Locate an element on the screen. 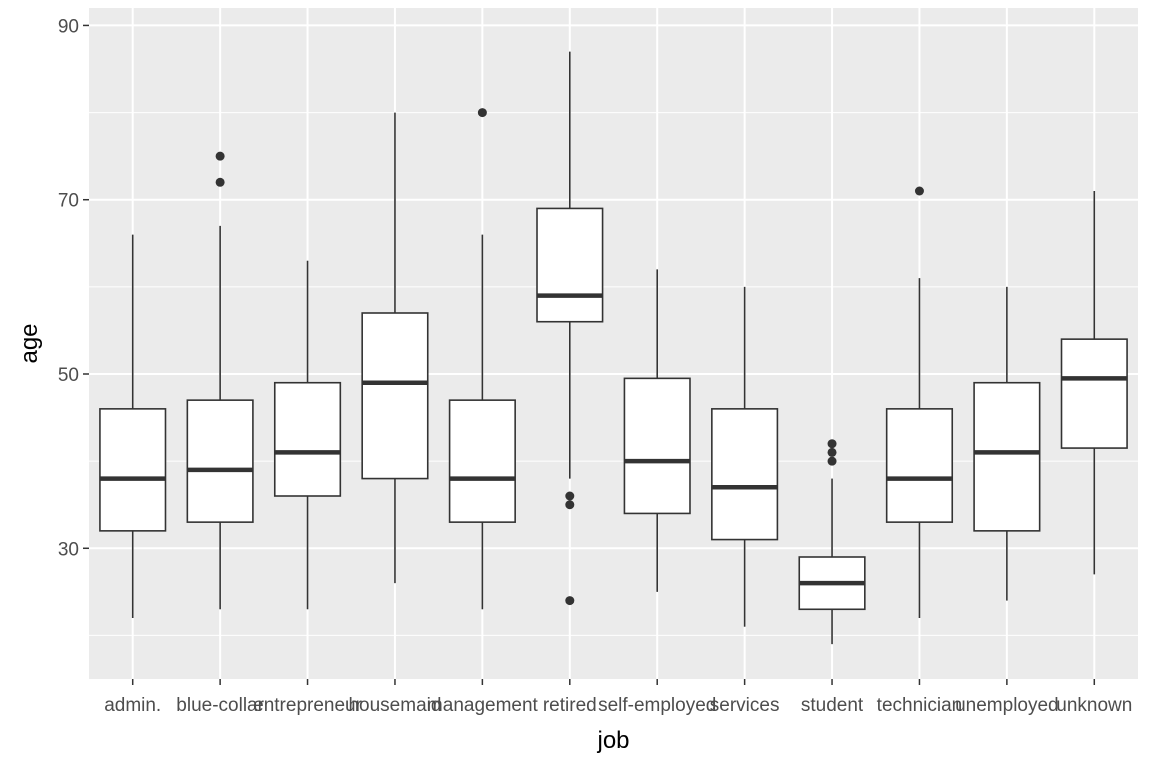  y-tick-label: 30 is located at coordinates (68, 549).